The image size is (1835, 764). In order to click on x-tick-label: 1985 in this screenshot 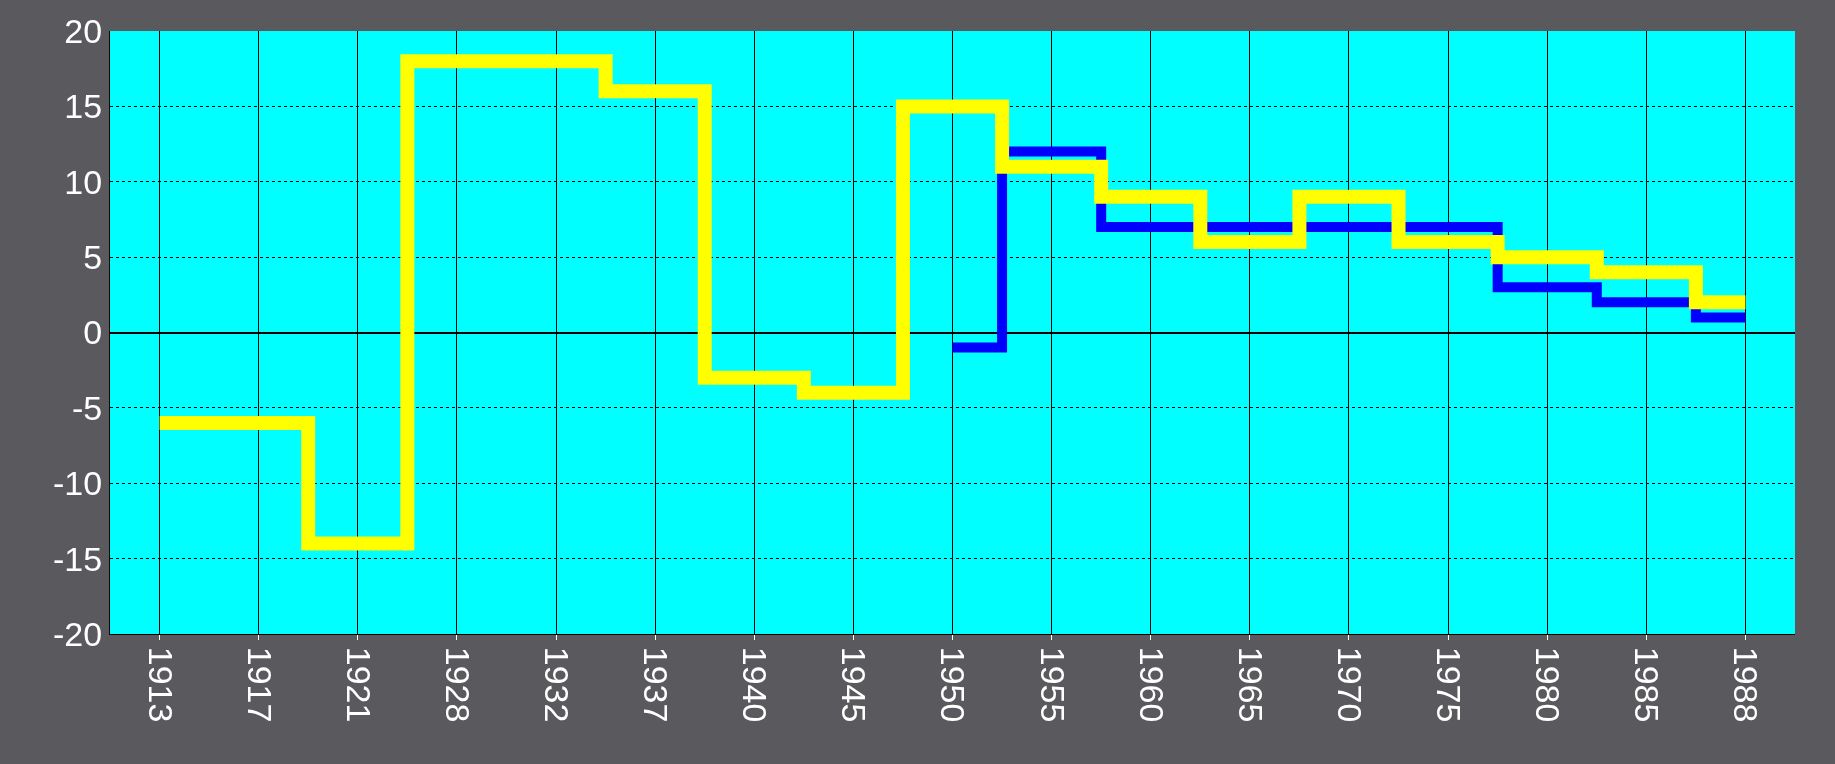, I will do `click(1647, 684)`.